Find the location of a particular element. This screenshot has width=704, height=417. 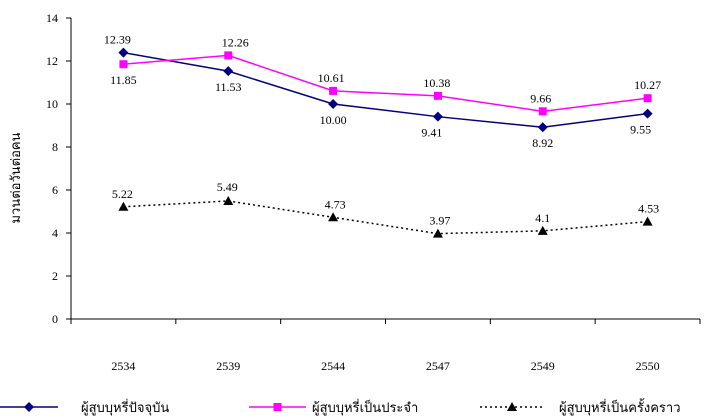

data-label: 12.39 is located at coordinates (117, 40).